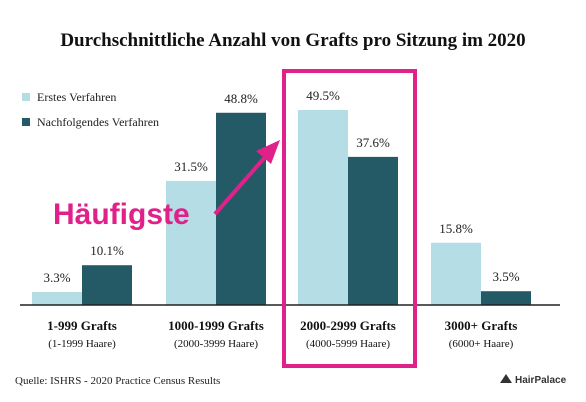 This screenshot has height=402, width=586. Describe the element at coordinates (82, 344) in the screenshot. I see `category-sublabel-0: (1-1999 Haare)` at that location.